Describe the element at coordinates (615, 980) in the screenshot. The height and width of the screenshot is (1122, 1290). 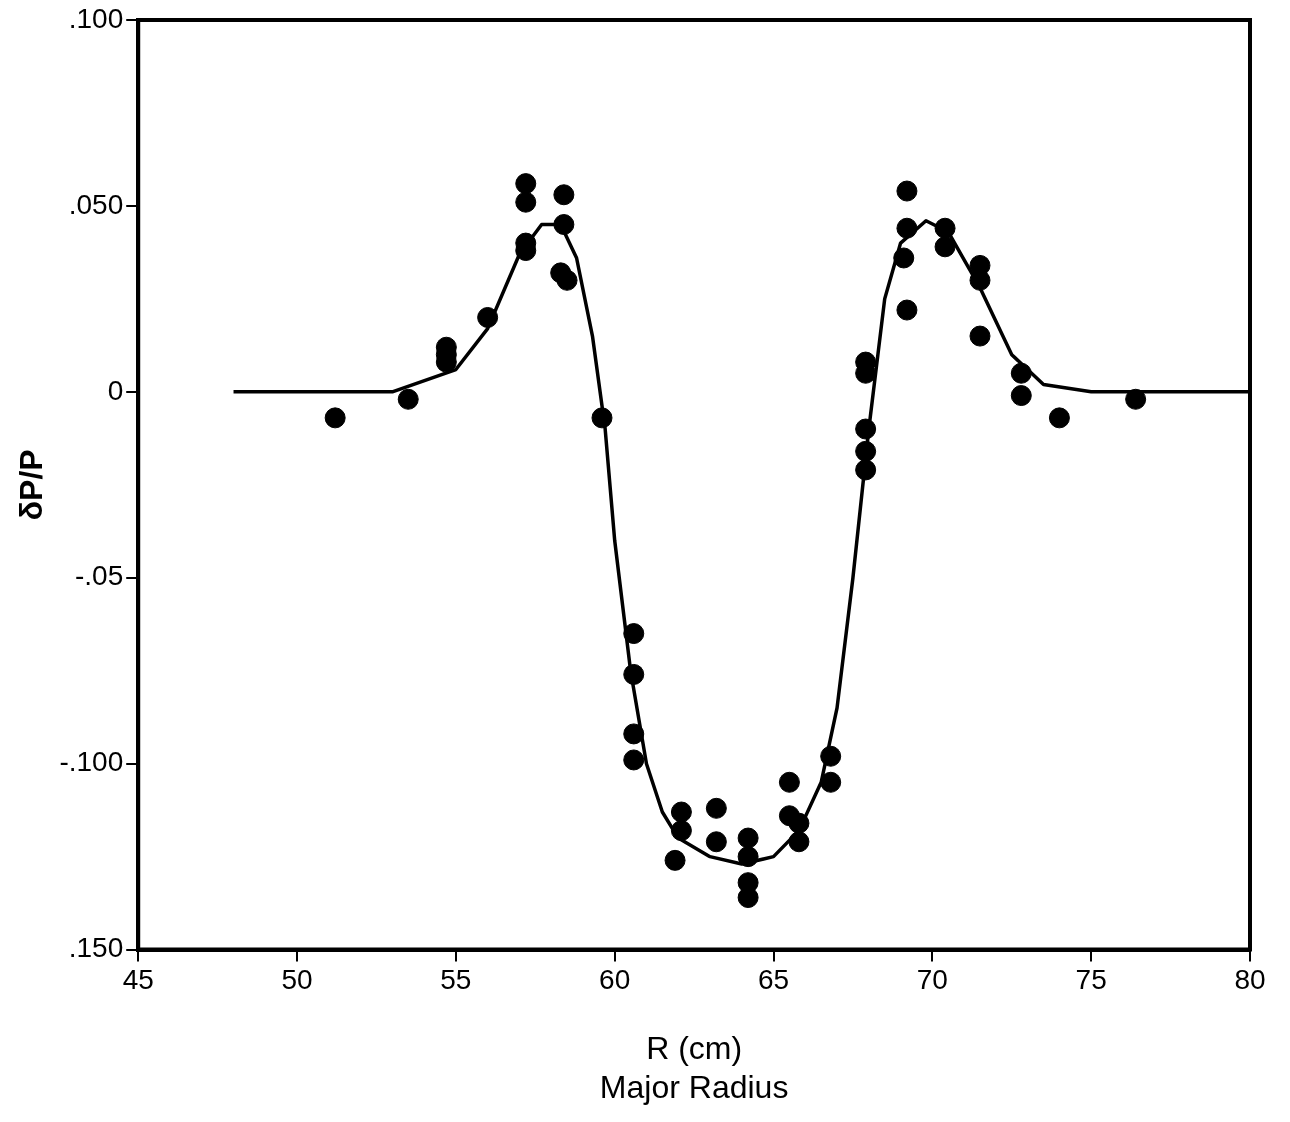
I see `x-tick-label: 60` at that location.